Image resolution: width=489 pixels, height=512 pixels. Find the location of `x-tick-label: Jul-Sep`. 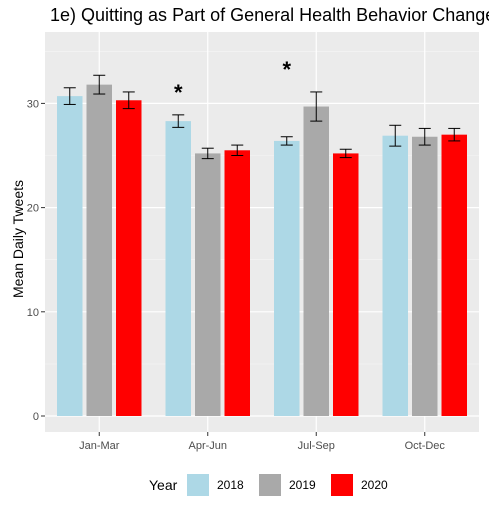

x-tick-label: Jul-Sep is located at coordinates (316, 446).